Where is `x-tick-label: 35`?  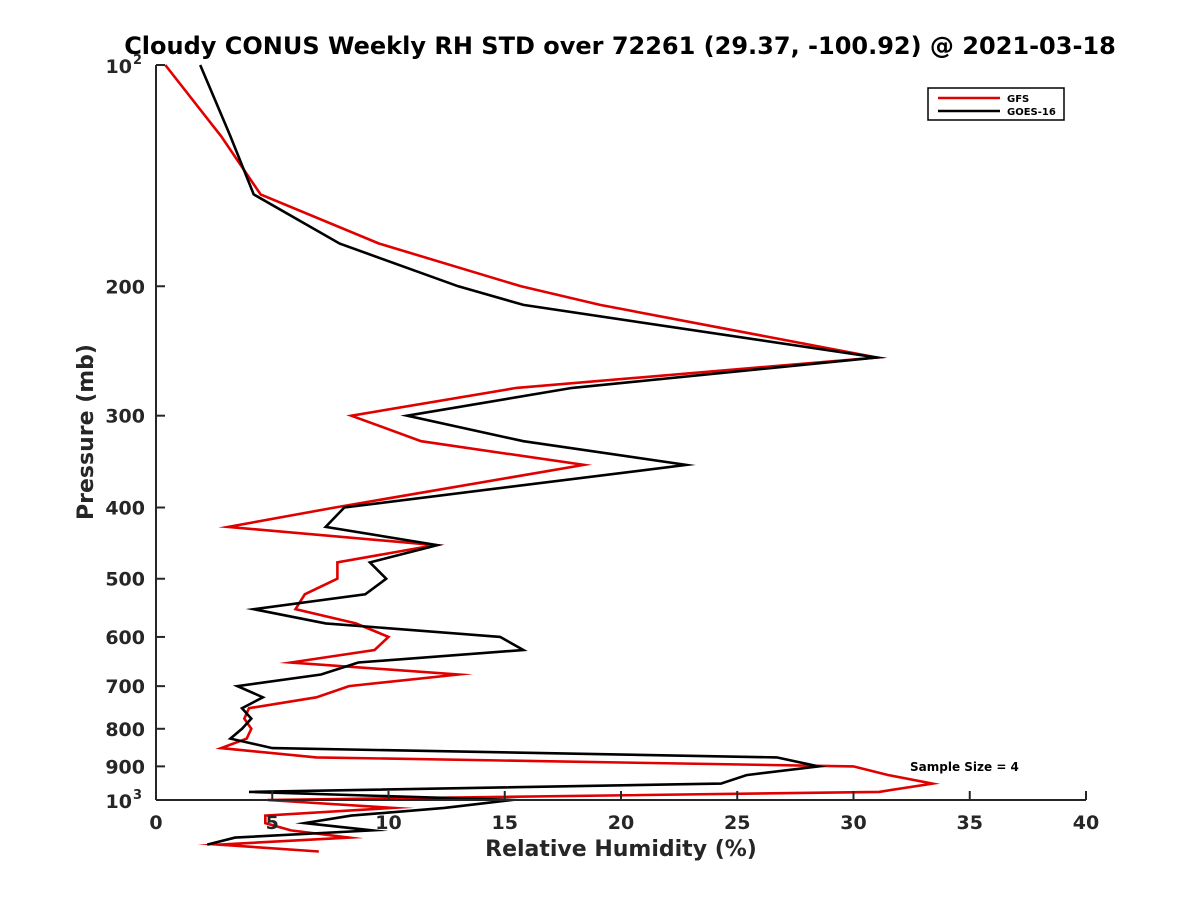 x-tick-label: 35 is located at coordinates (970, 823).